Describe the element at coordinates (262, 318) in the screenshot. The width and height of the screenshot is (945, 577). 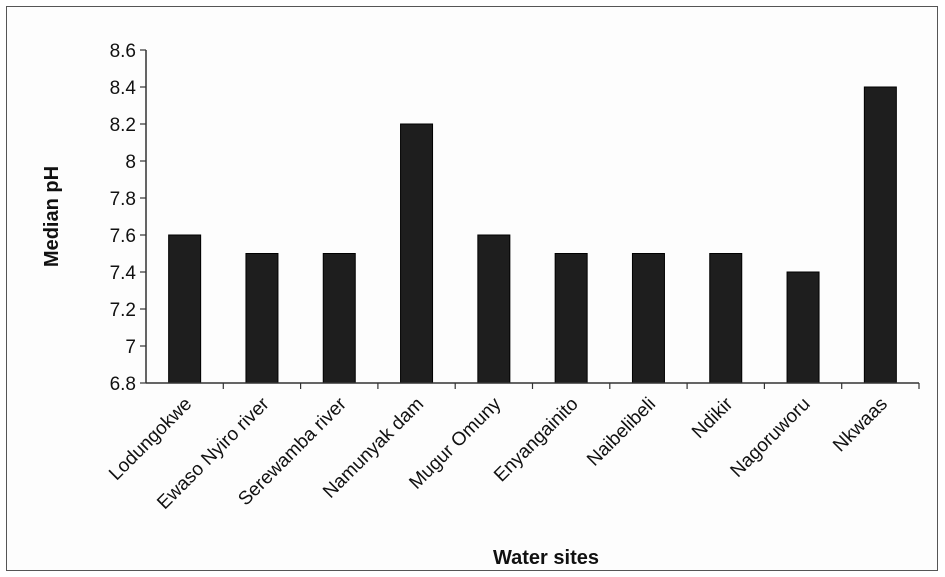
I see `bar-ewaso-nyiro-river` at that location.